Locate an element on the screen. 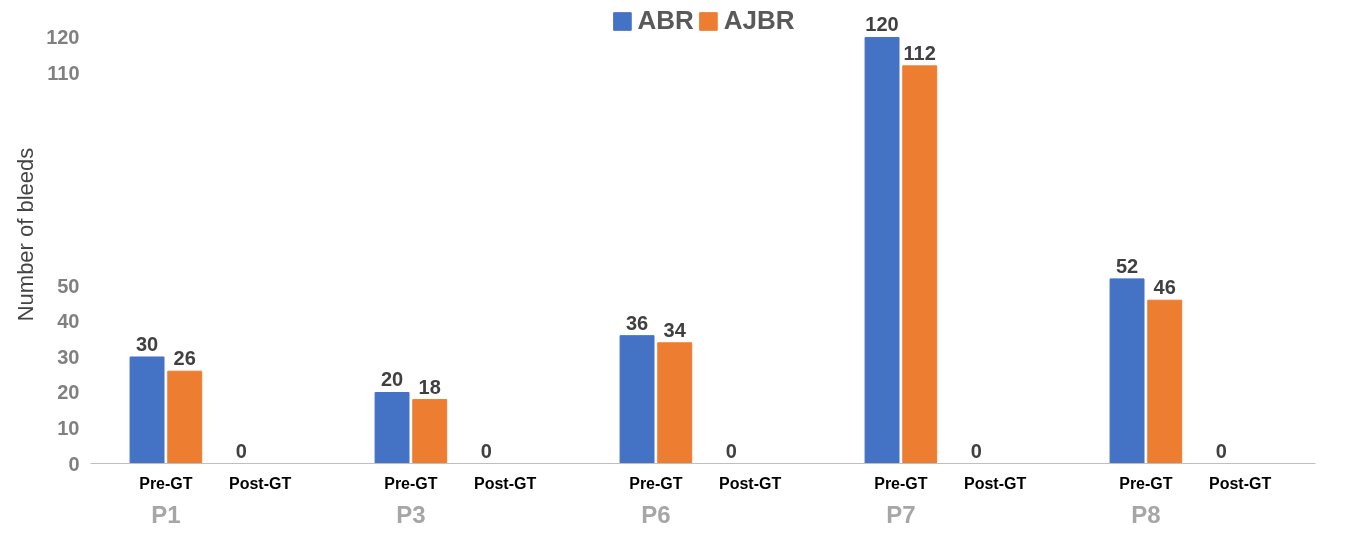 The image size is (1347, 548). data-label: 30 is located at coordinates (147, 343).